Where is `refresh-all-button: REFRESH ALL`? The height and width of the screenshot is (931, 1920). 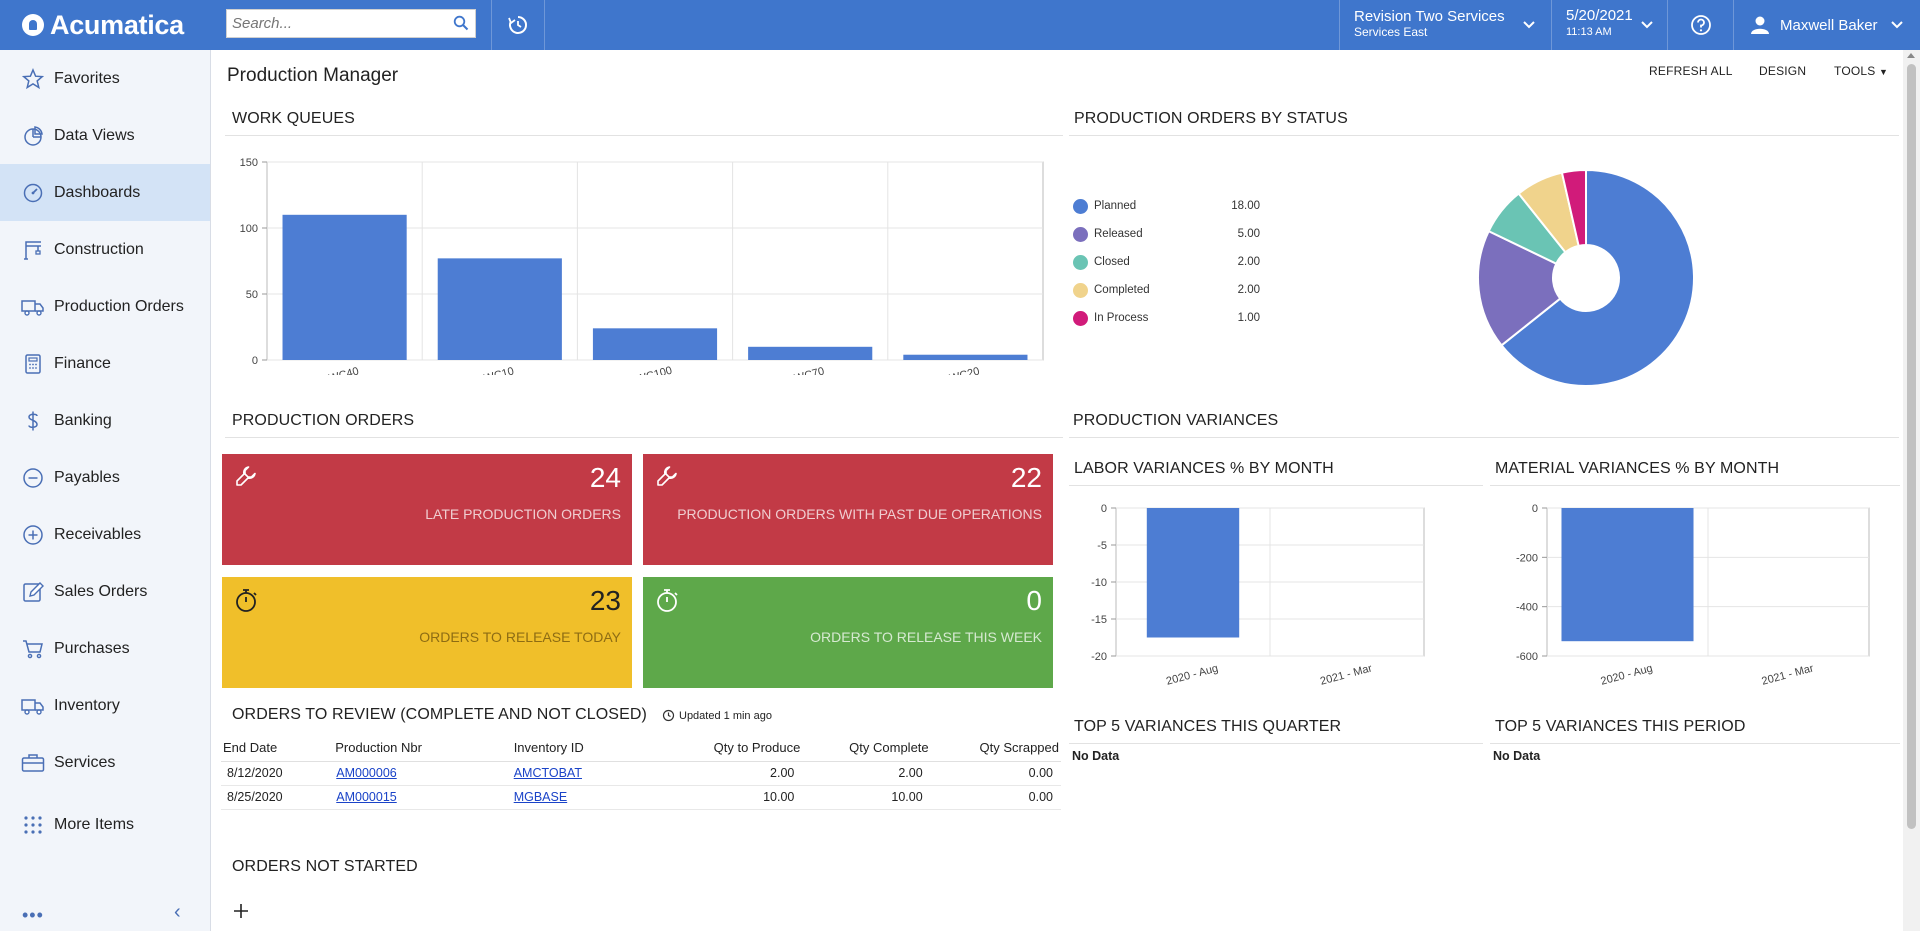
refresh-all-button: REFRESH ALL is located at coordinates (1691, 71).